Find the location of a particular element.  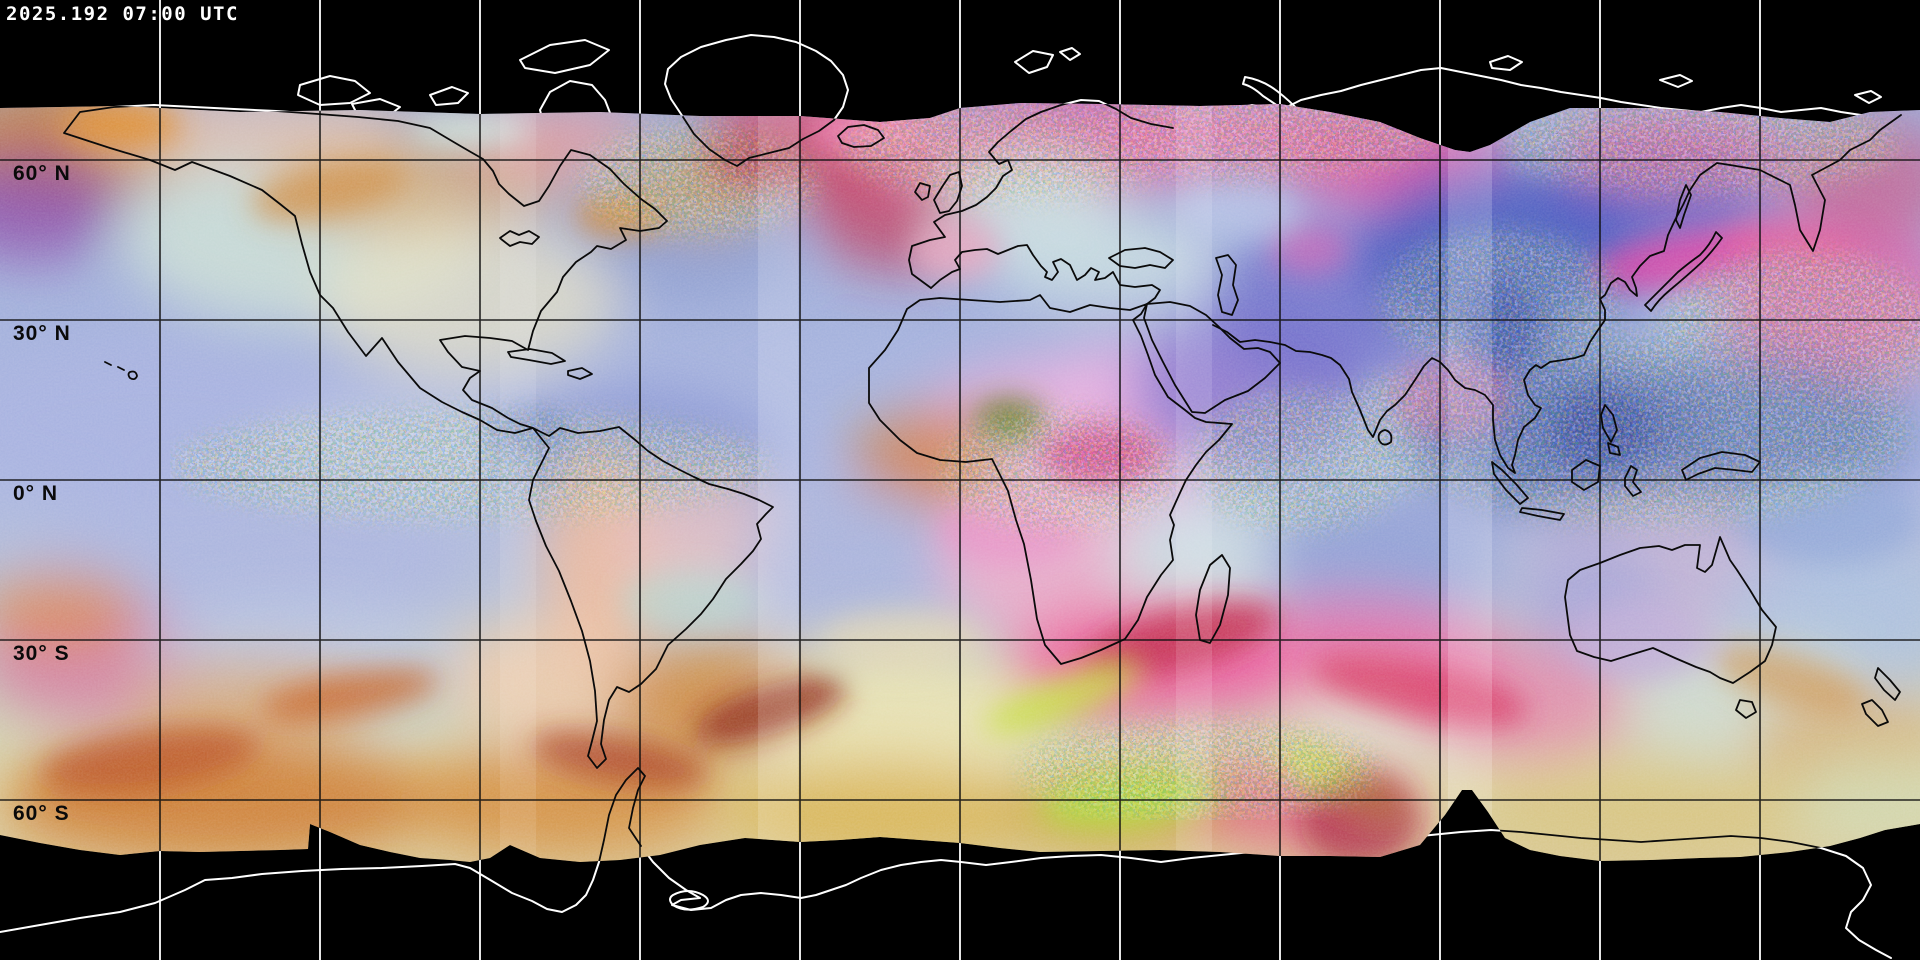

lat-label-30n: 30° N is located at coordinates (42, 333).